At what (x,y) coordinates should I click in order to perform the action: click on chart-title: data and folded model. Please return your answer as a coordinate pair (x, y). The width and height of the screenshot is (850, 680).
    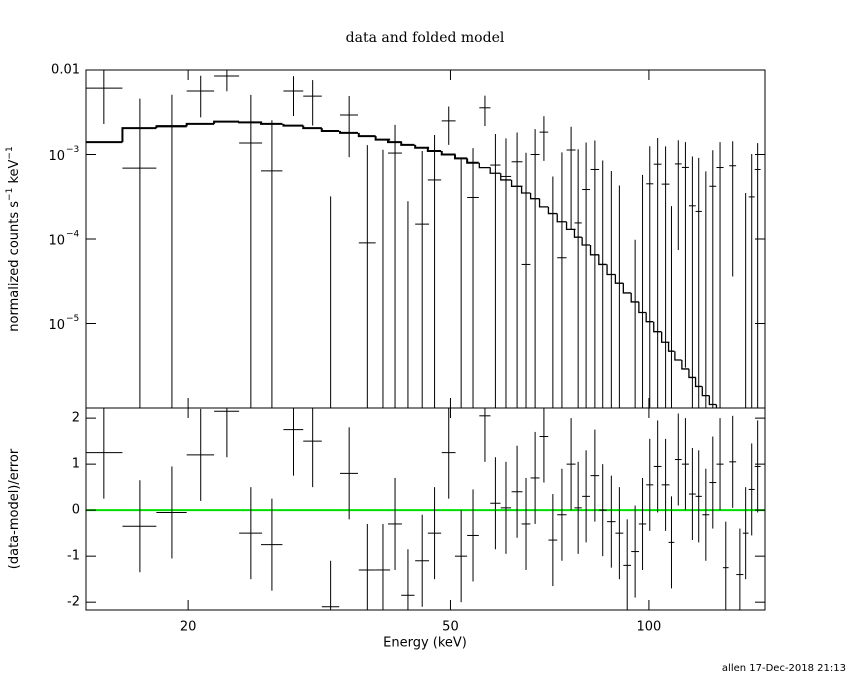
    Looking at the image, I should click on (425, 38).